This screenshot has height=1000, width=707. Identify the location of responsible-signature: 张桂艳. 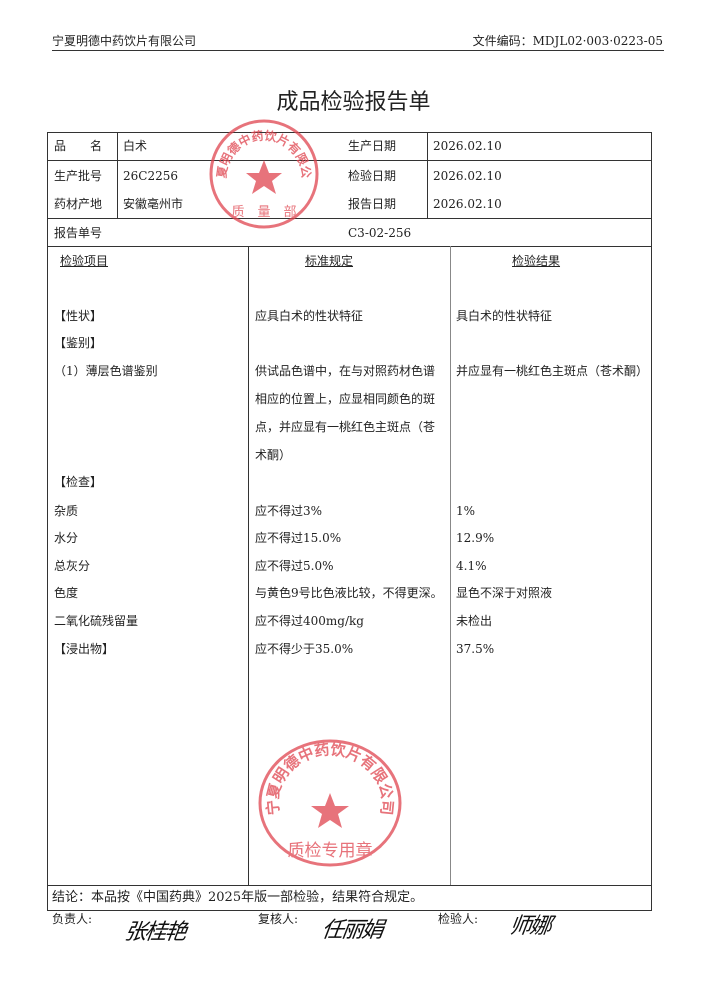
(154, 932).